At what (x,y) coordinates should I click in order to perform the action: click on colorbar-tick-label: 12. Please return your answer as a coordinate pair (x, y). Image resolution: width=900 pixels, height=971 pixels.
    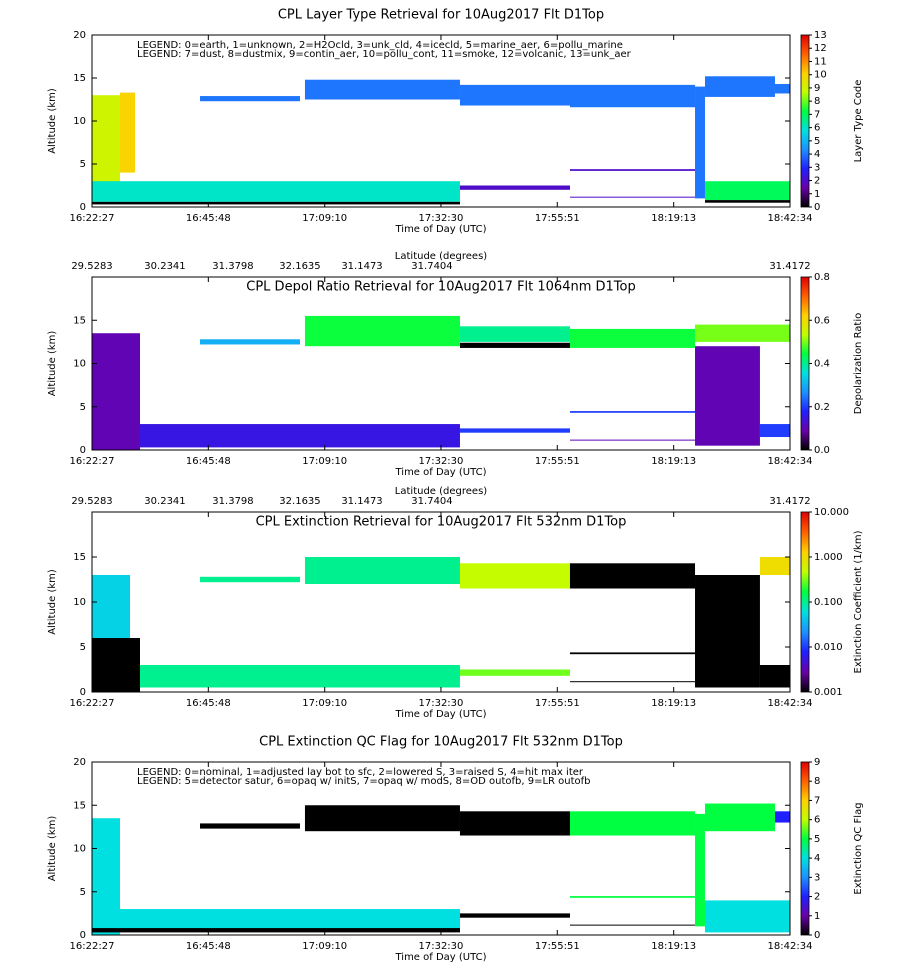
    Looking at the image, I should click on (820, 48).